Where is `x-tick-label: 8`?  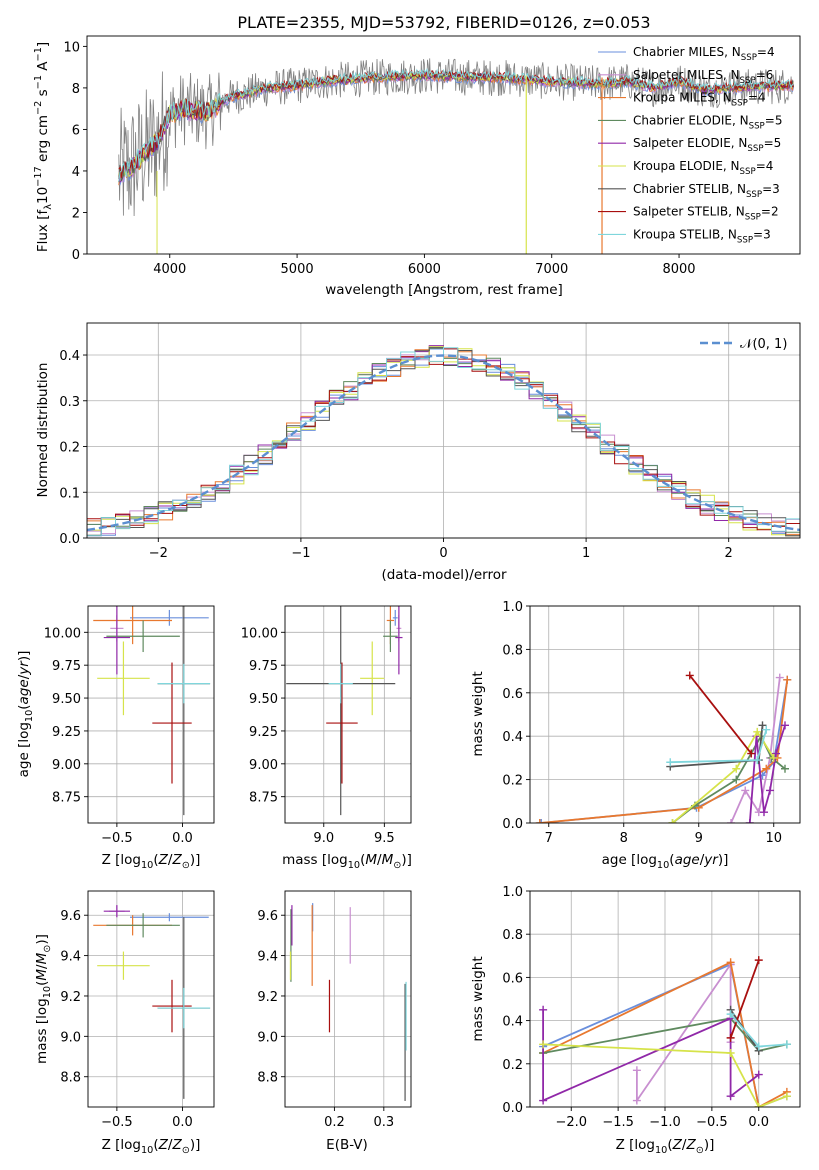
x-tick-label: 8 is located at coordinates (624, 838).